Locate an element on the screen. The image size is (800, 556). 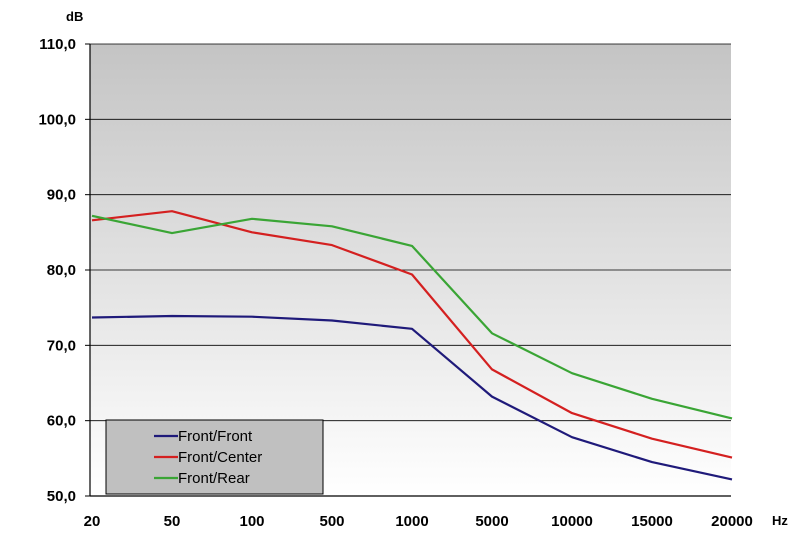
x-tick-label: 20 is located at coordinates (92, 521).